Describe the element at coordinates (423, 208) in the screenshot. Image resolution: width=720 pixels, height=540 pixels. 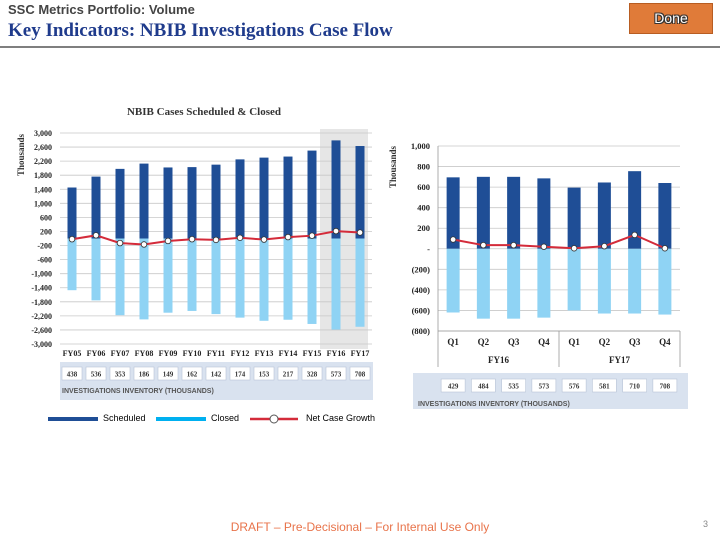
I see `y-tick-label: 400` at that location.